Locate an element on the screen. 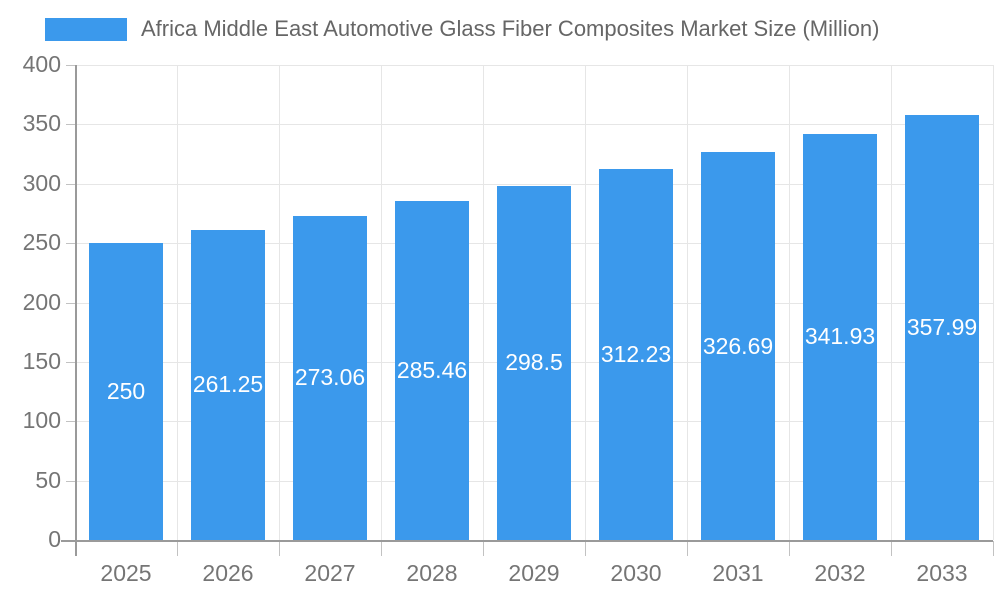 This screenshot has width=1000, height=600. bar-value-label: 273.06 is located at coordinates (330, 377).